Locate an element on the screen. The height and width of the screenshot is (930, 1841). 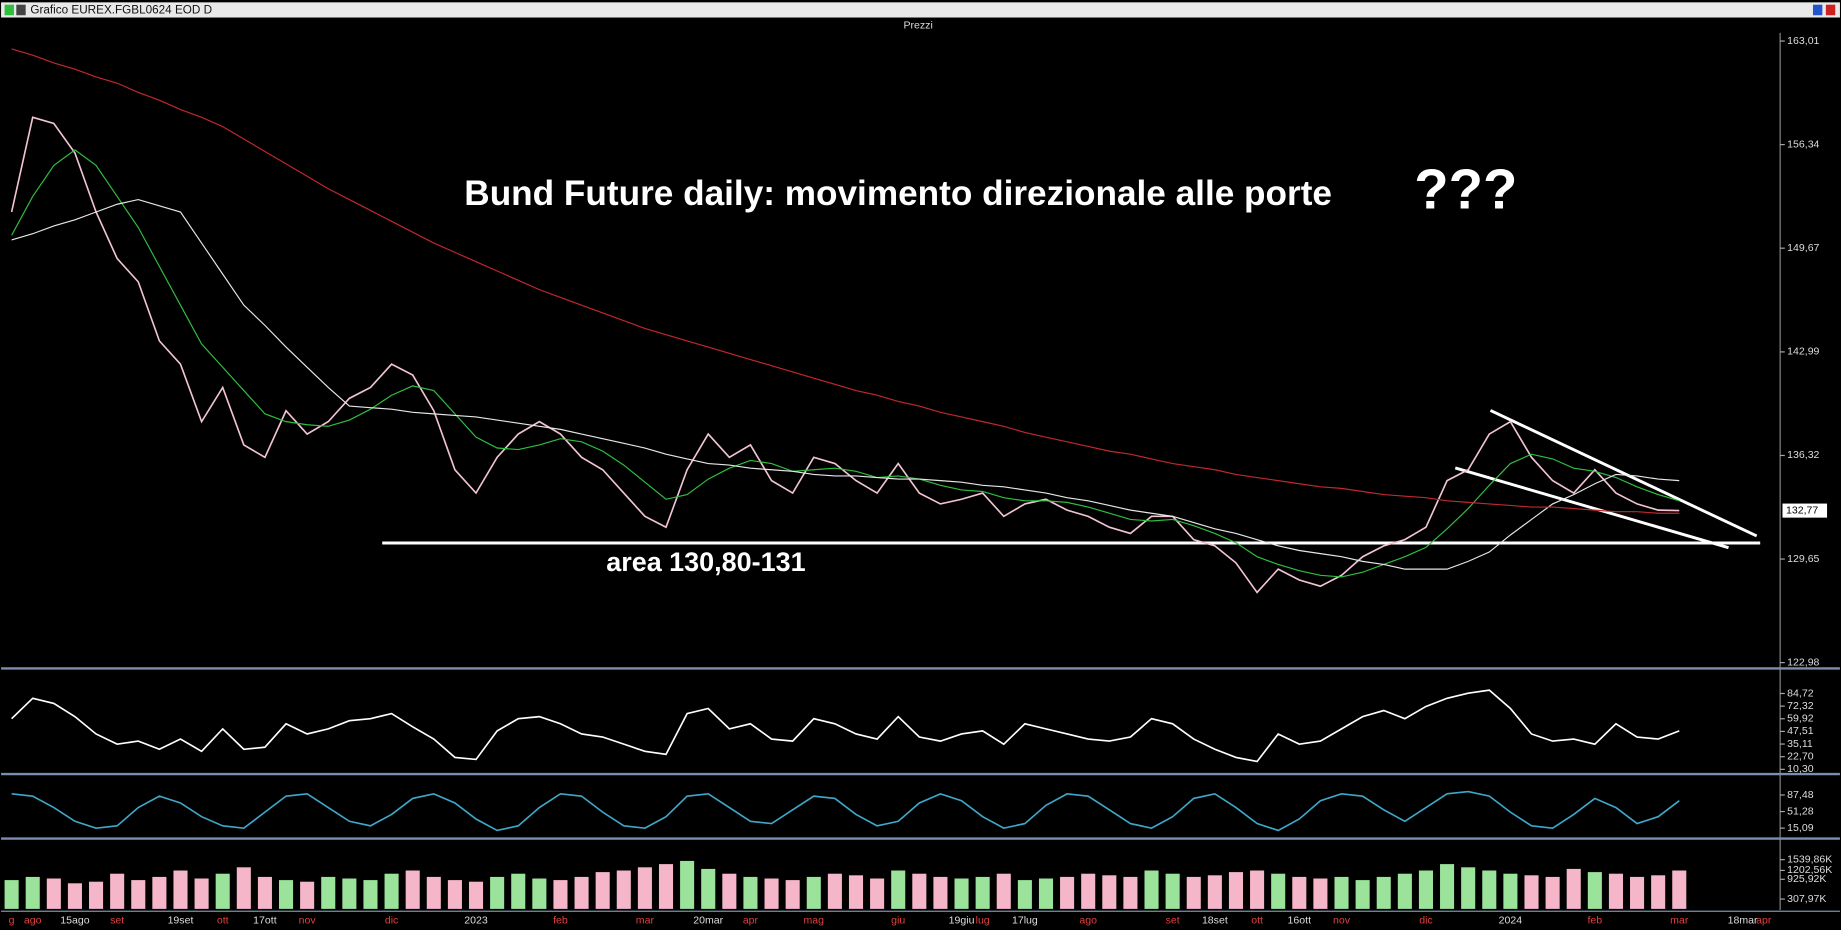
y-tick-label: 1539,86K is located at coordinates (1809, 859).